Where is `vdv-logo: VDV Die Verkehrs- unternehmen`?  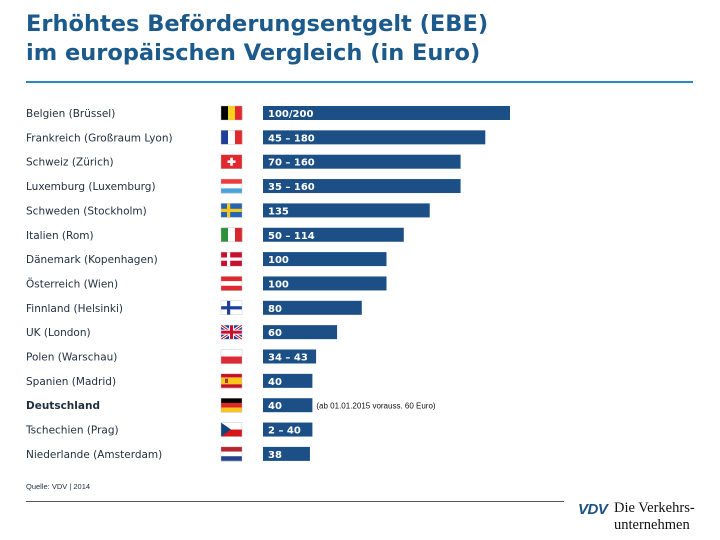
vdv-logo: VDV Die Verkehrs- unternehmen is located at coordinates (643, 520).